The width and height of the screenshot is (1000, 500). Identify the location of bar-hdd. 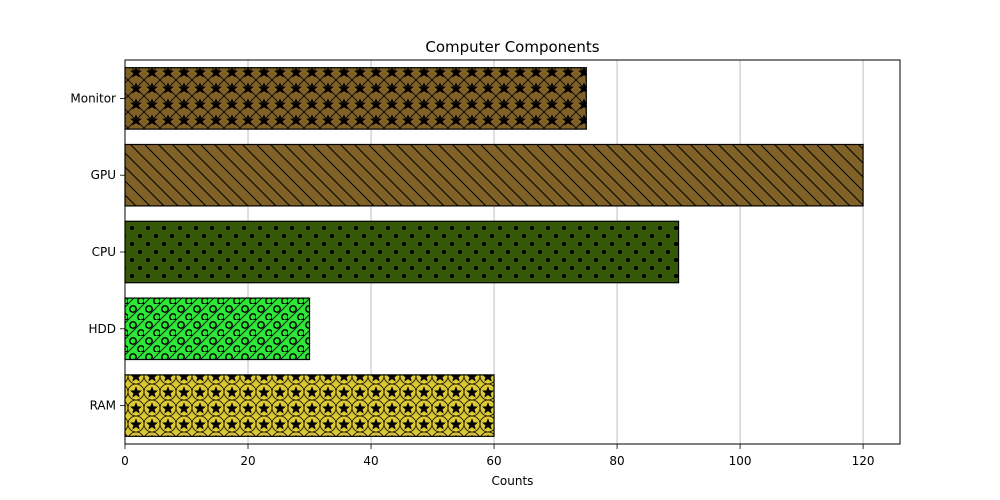
(217, 329).